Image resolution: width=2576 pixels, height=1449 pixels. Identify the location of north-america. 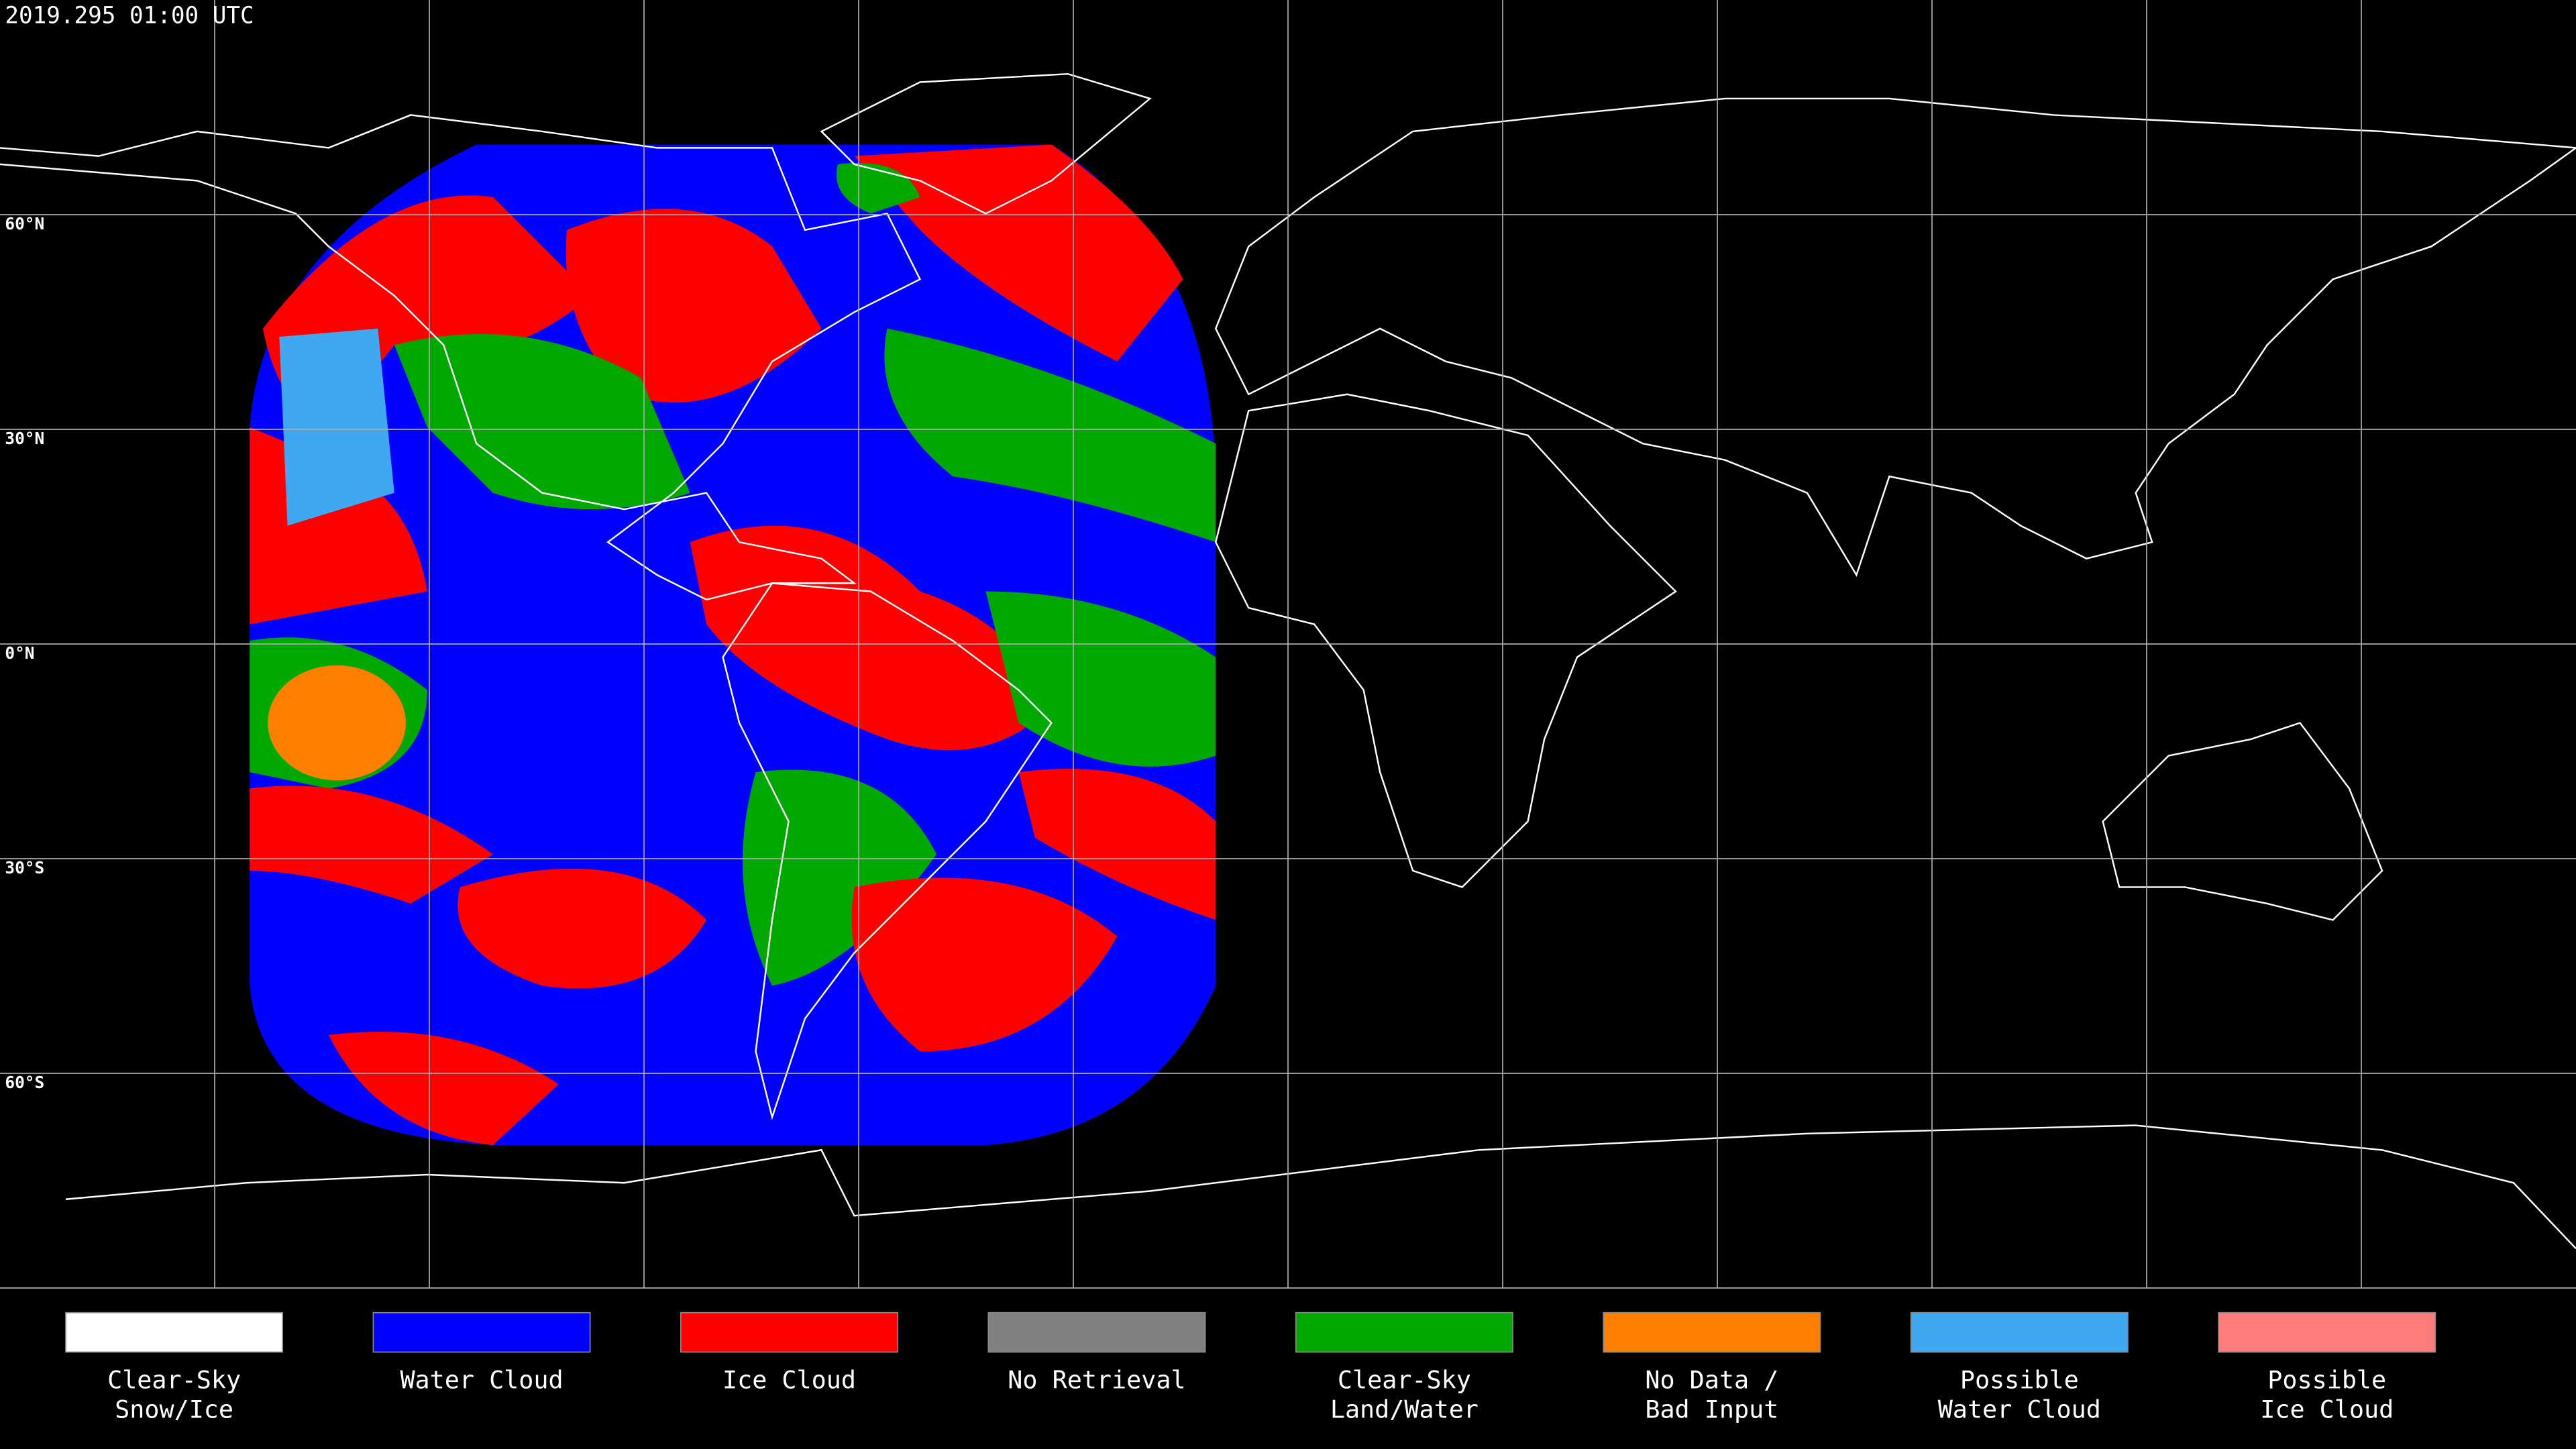
(461, 357).